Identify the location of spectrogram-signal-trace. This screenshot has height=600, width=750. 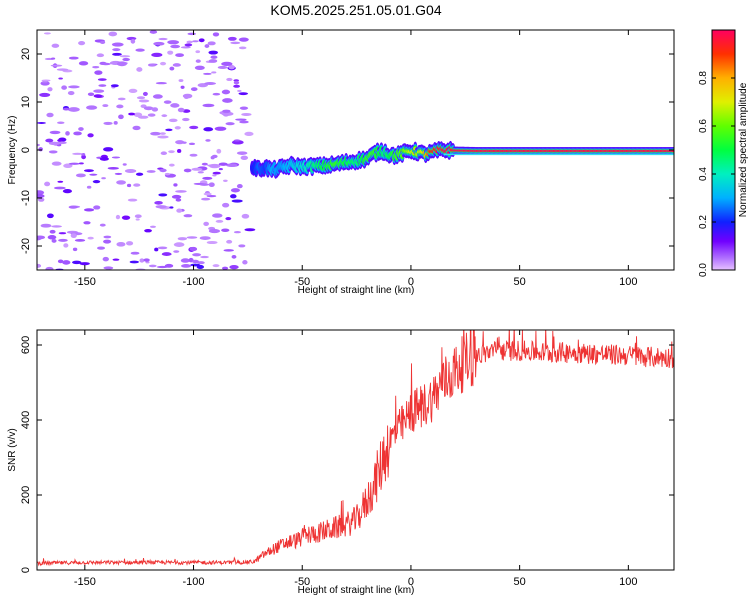
(462, 159).